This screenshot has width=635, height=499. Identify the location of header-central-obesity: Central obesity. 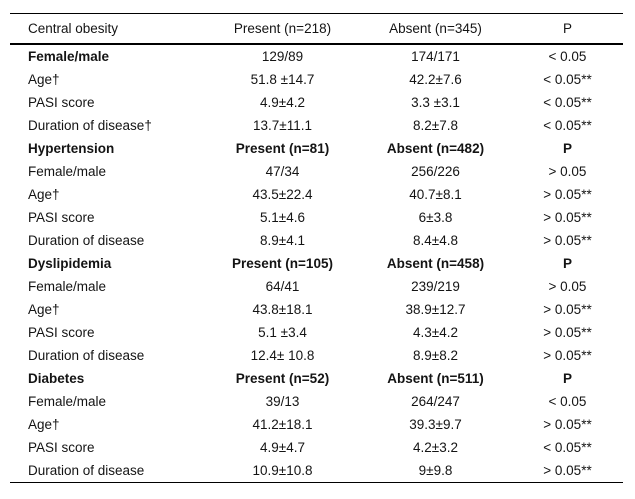
(108, 29).